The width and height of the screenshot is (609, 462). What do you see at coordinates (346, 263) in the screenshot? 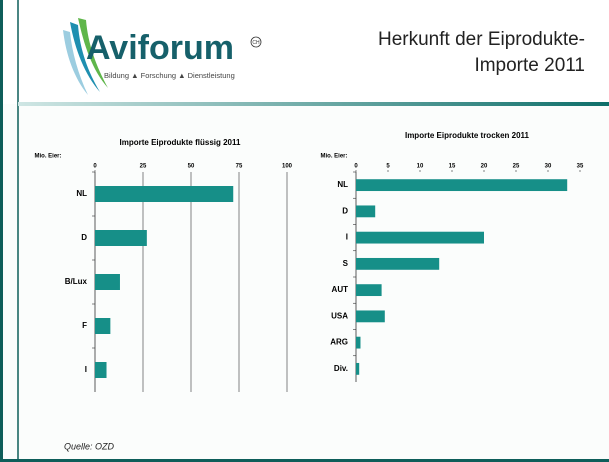
I see `y-tick-label: S` at bounding box center [346, 263].